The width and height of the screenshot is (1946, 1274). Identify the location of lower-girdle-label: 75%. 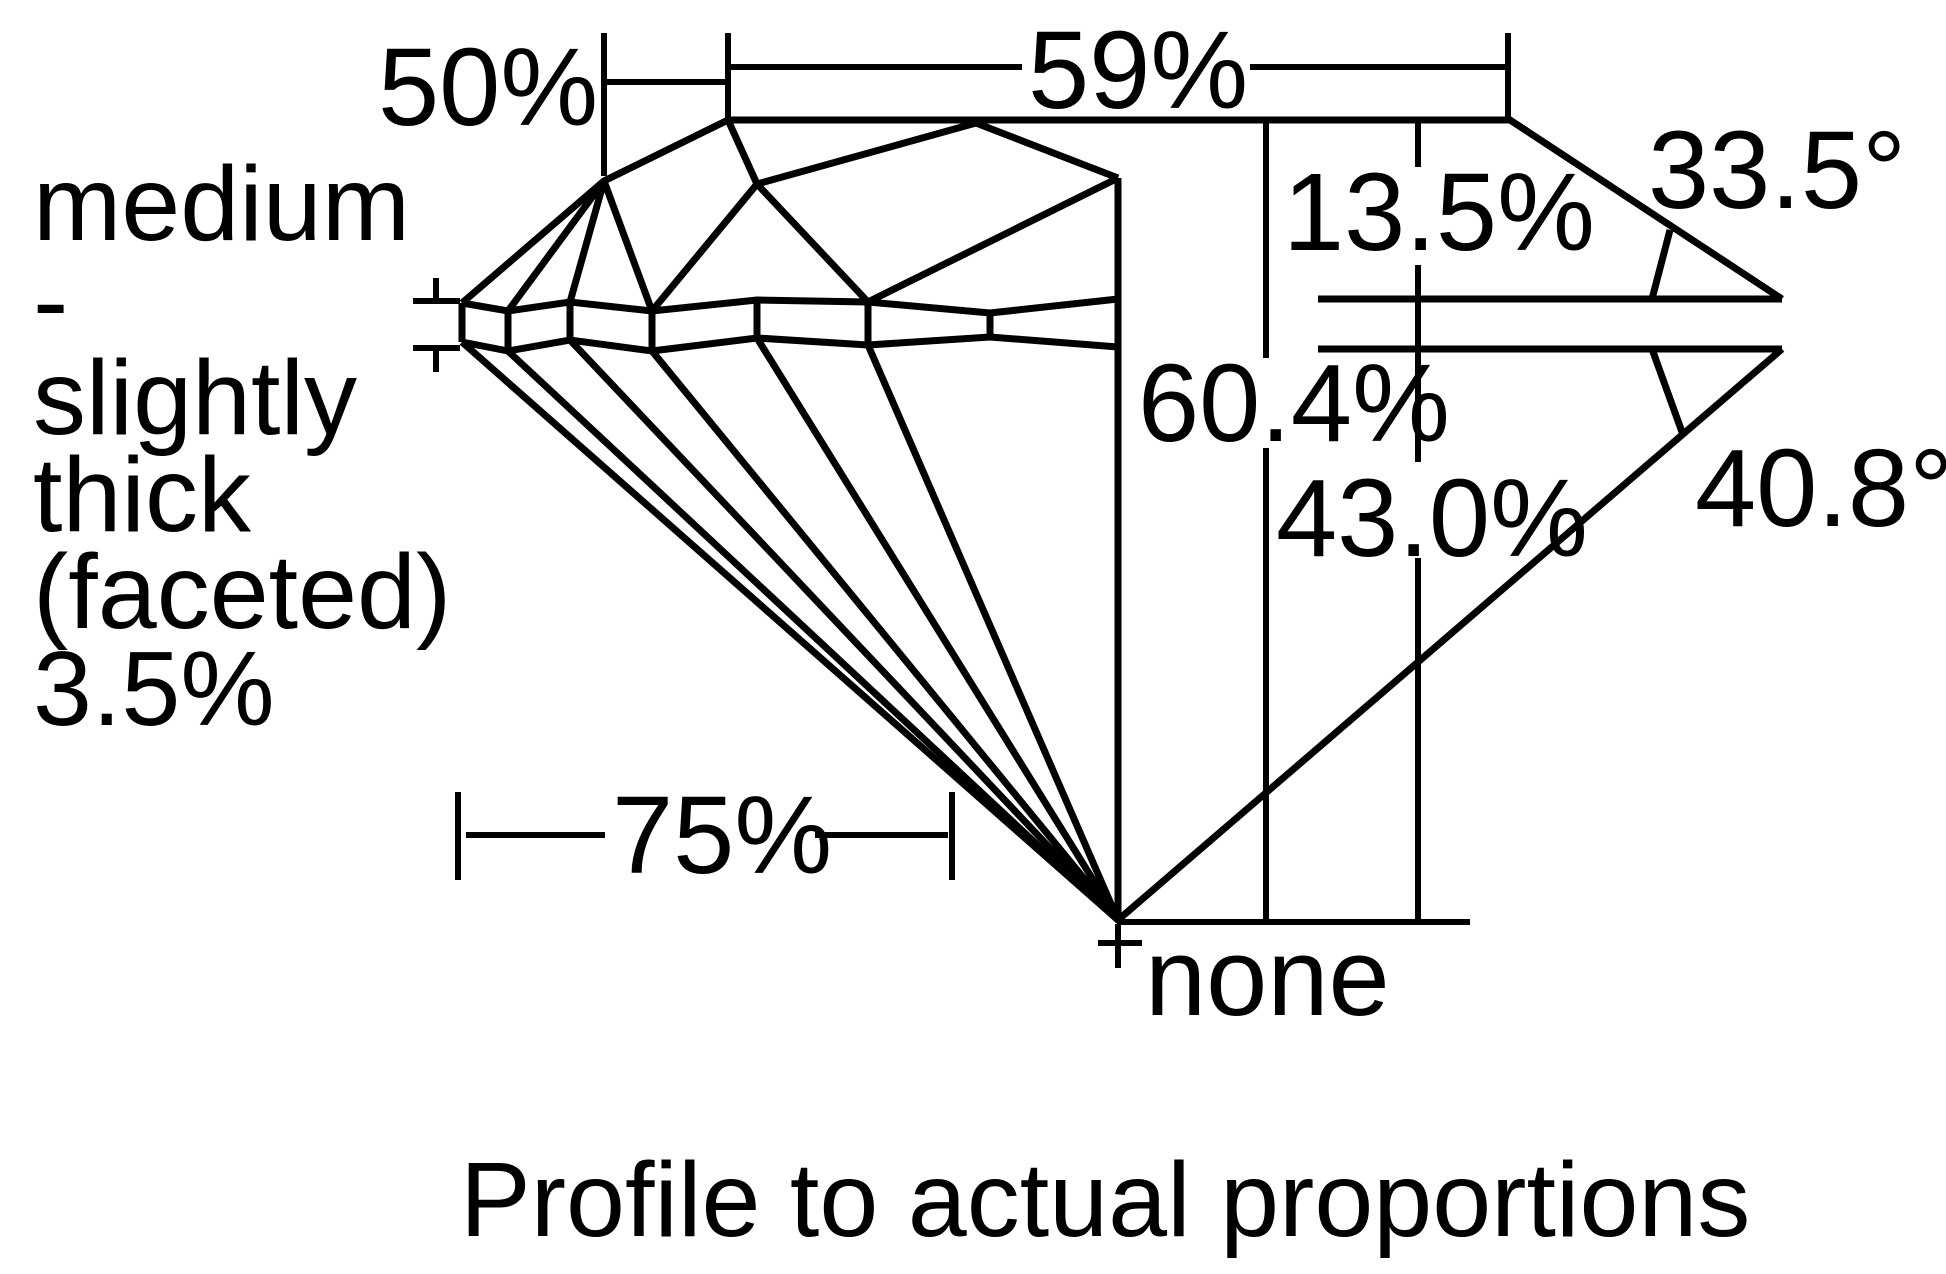
(722, 835).